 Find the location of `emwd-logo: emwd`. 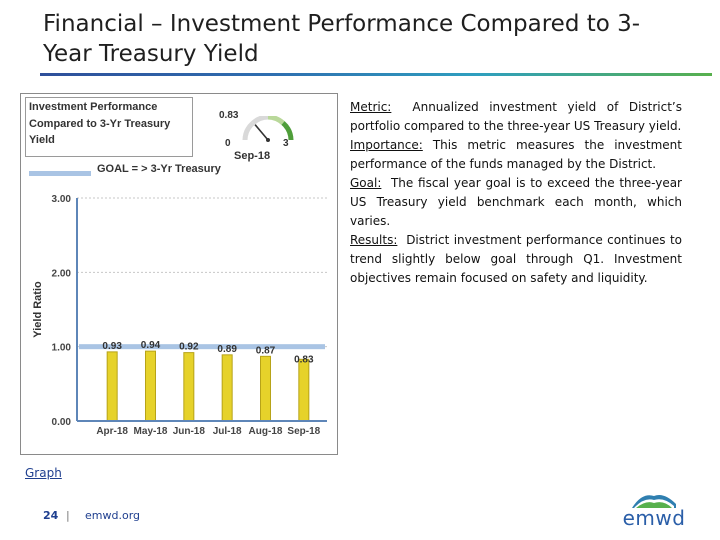

emwd-logo: emwd is located at coordinates (654, 512).